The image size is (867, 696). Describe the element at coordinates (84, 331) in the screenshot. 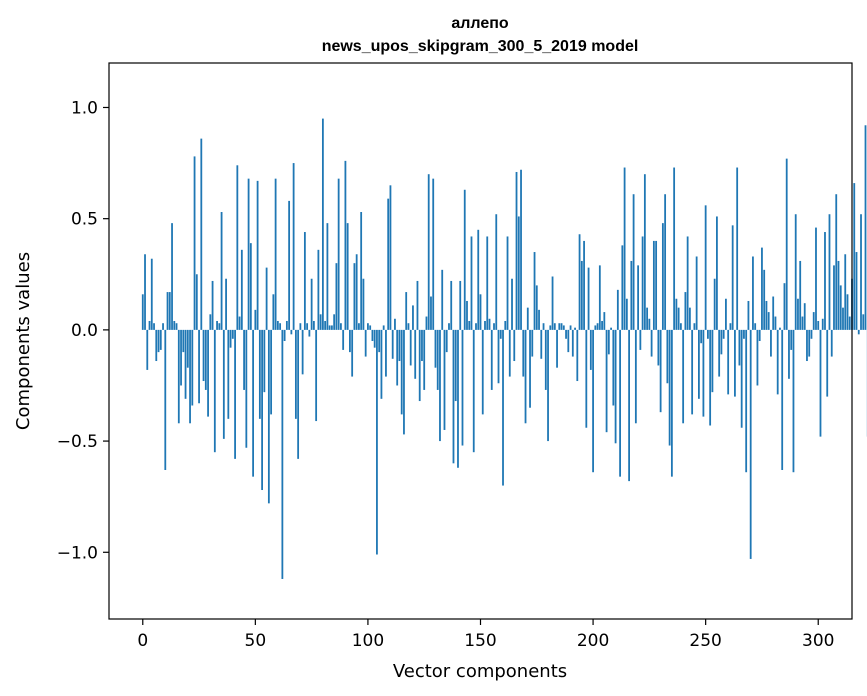

I see `y-tick-label-2: 0.0` at that location.